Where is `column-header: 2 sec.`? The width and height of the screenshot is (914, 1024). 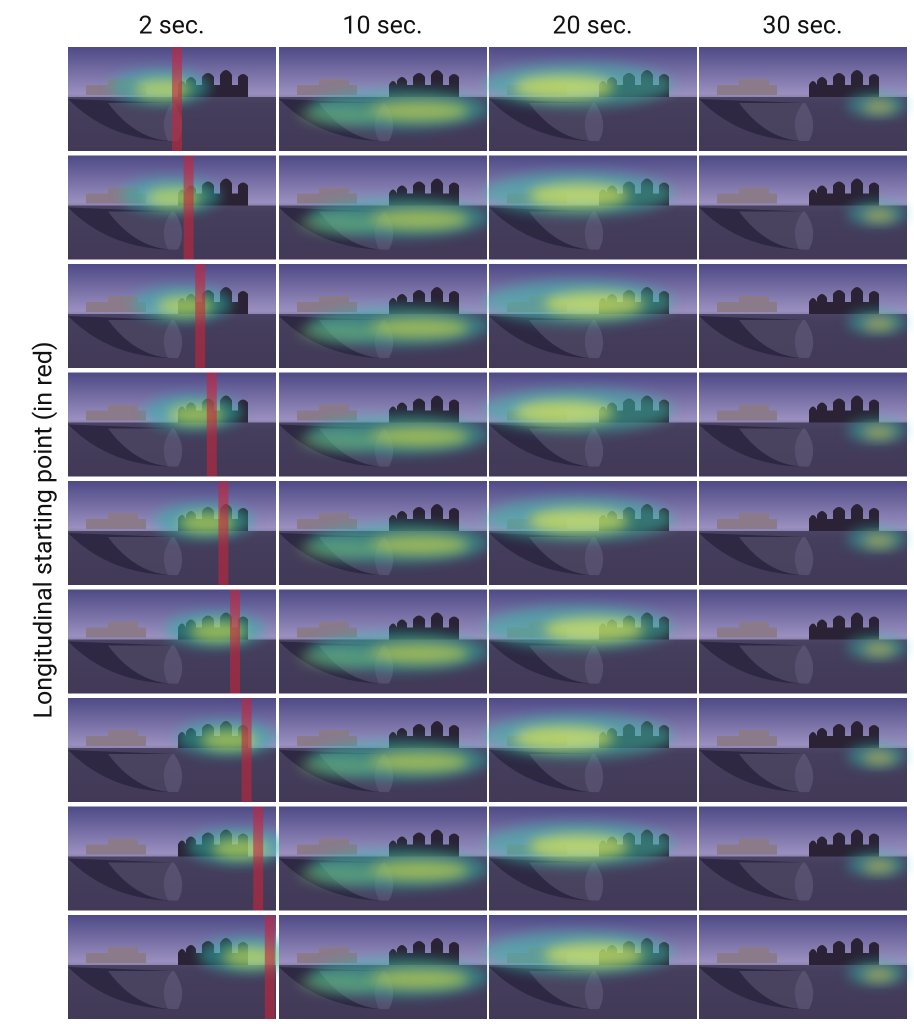
column-header: 2 sec. is located at coordinates (171, 26).